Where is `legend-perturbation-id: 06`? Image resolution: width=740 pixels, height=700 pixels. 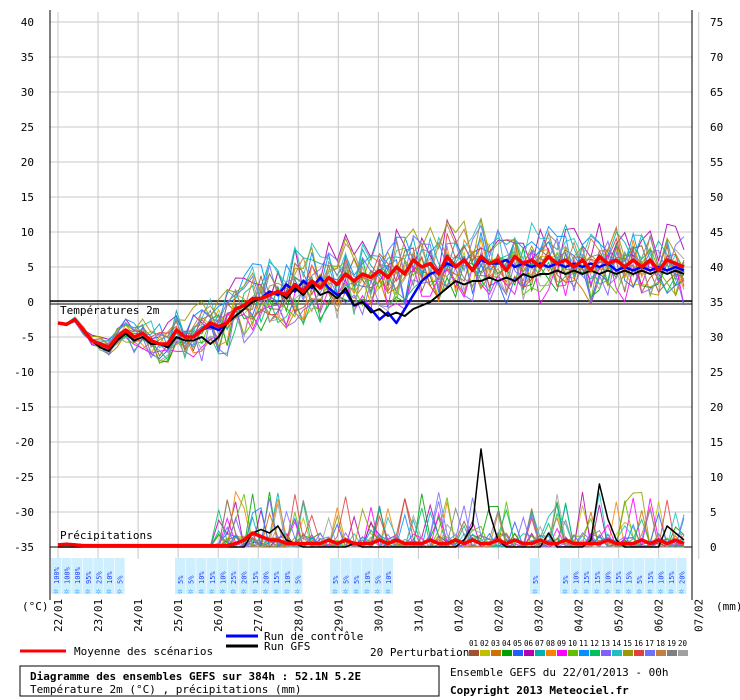 legend-perturbation-id: 06 is located at coordinates (529, 643).